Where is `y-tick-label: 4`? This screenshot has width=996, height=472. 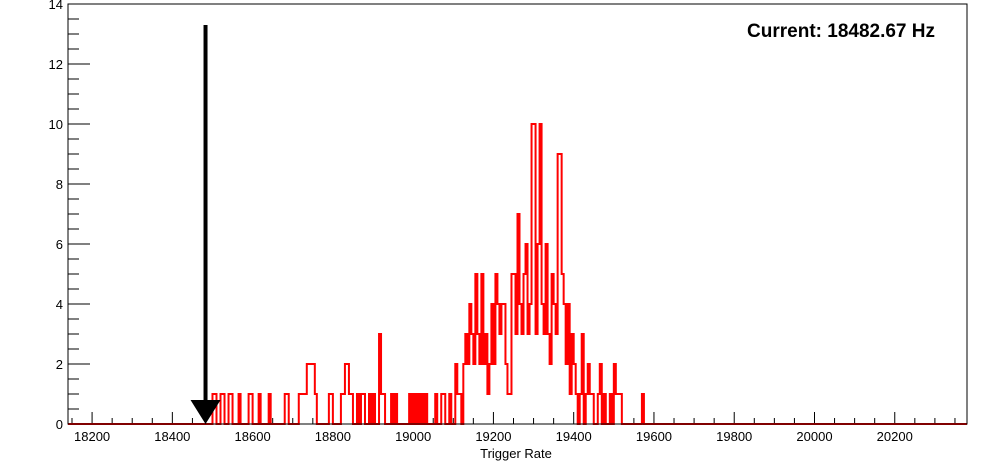 y-tick-label: 4 is located at coordinates (59, 304).